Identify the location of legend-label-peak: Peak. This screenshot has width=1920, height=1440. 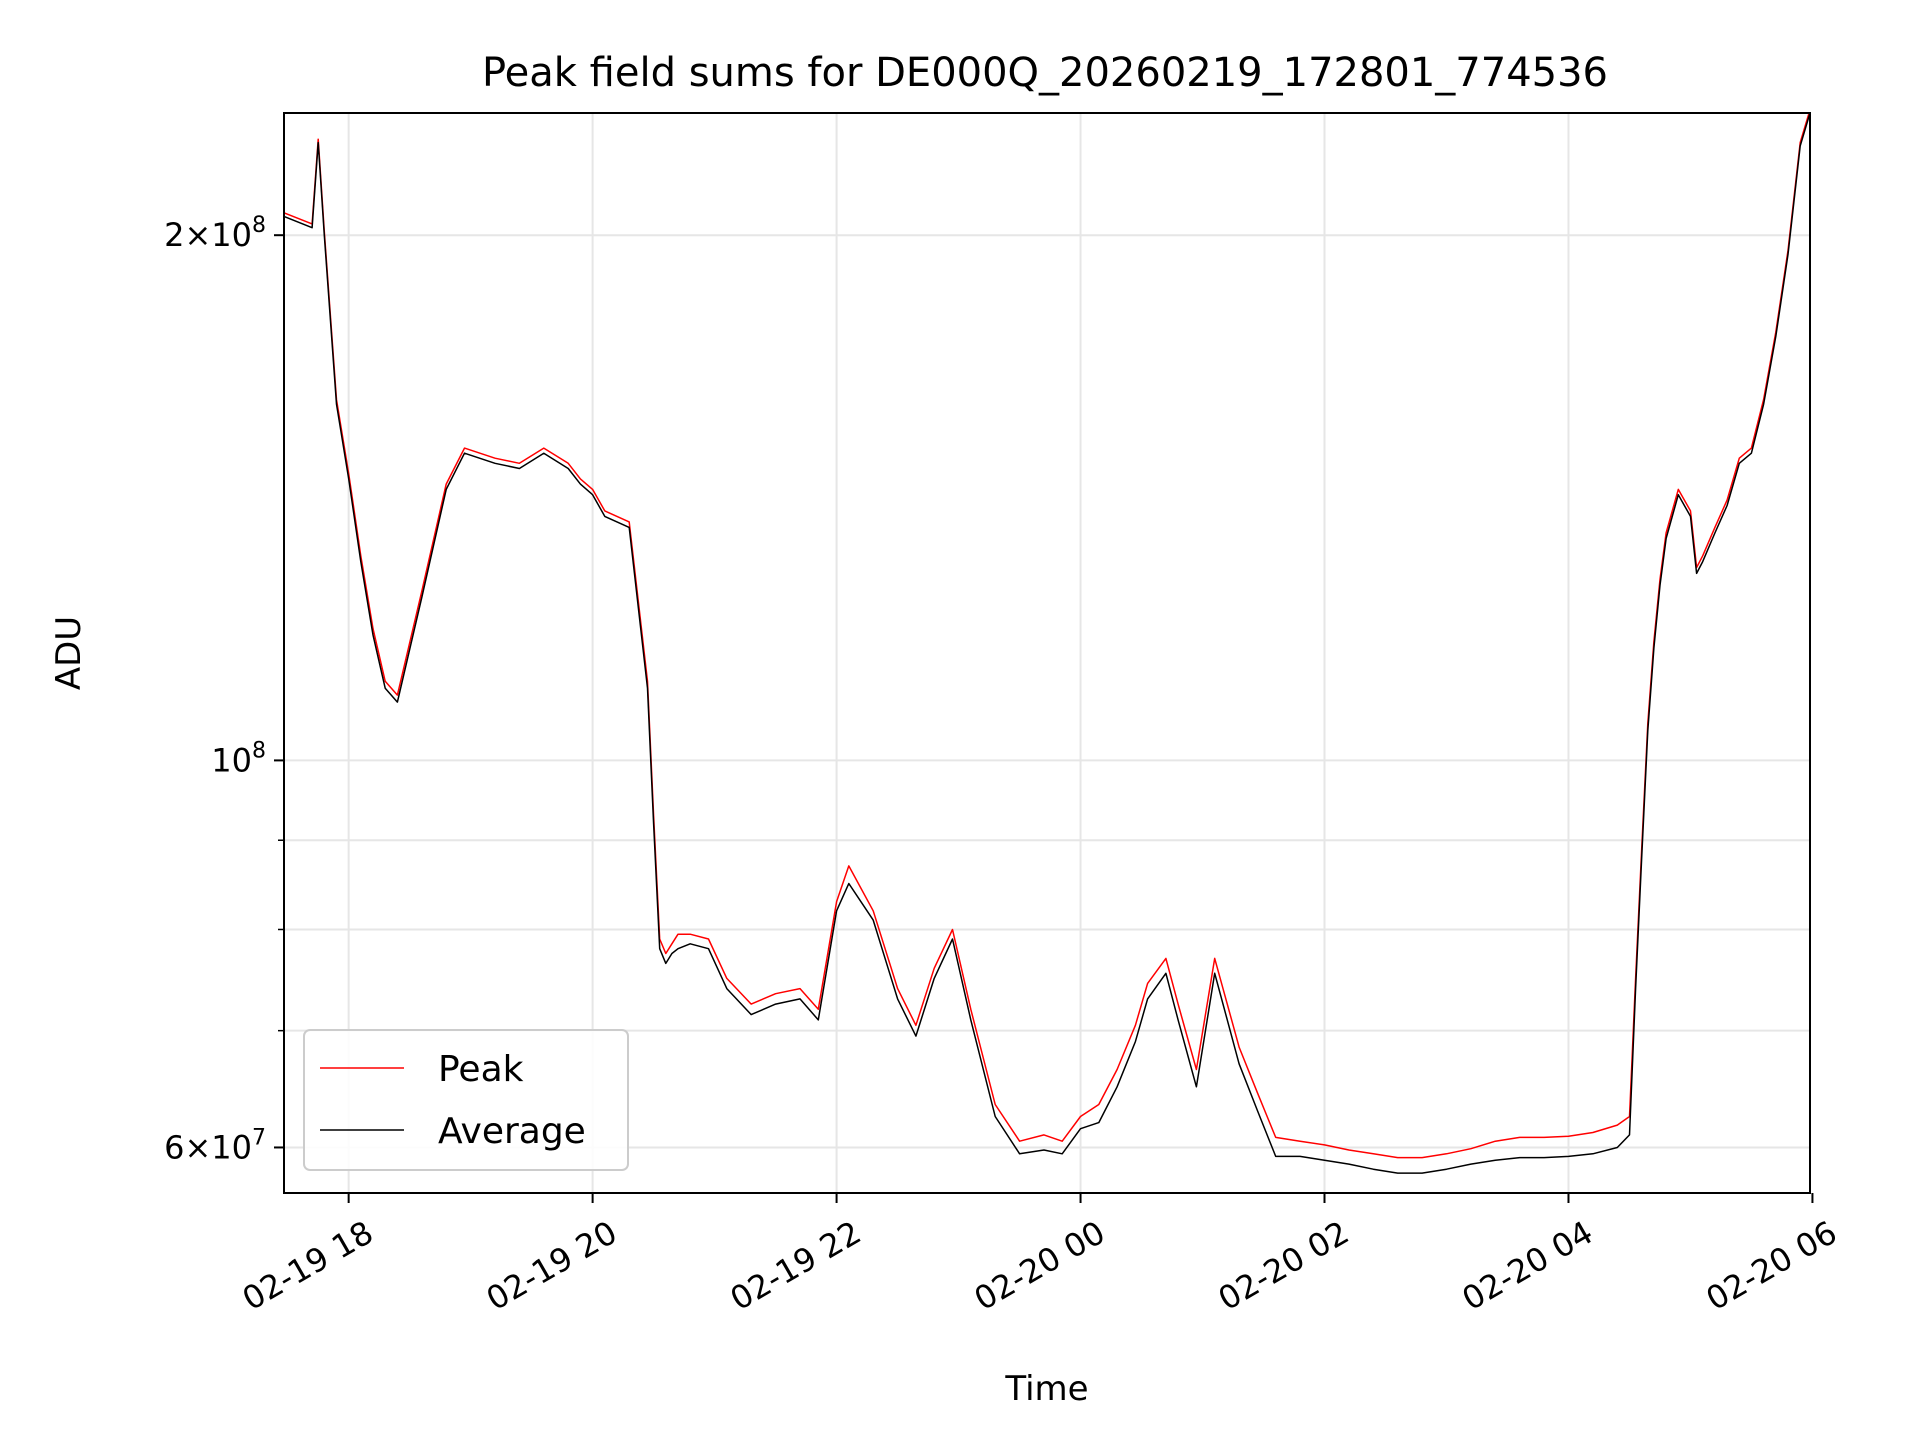
(481, 1069).